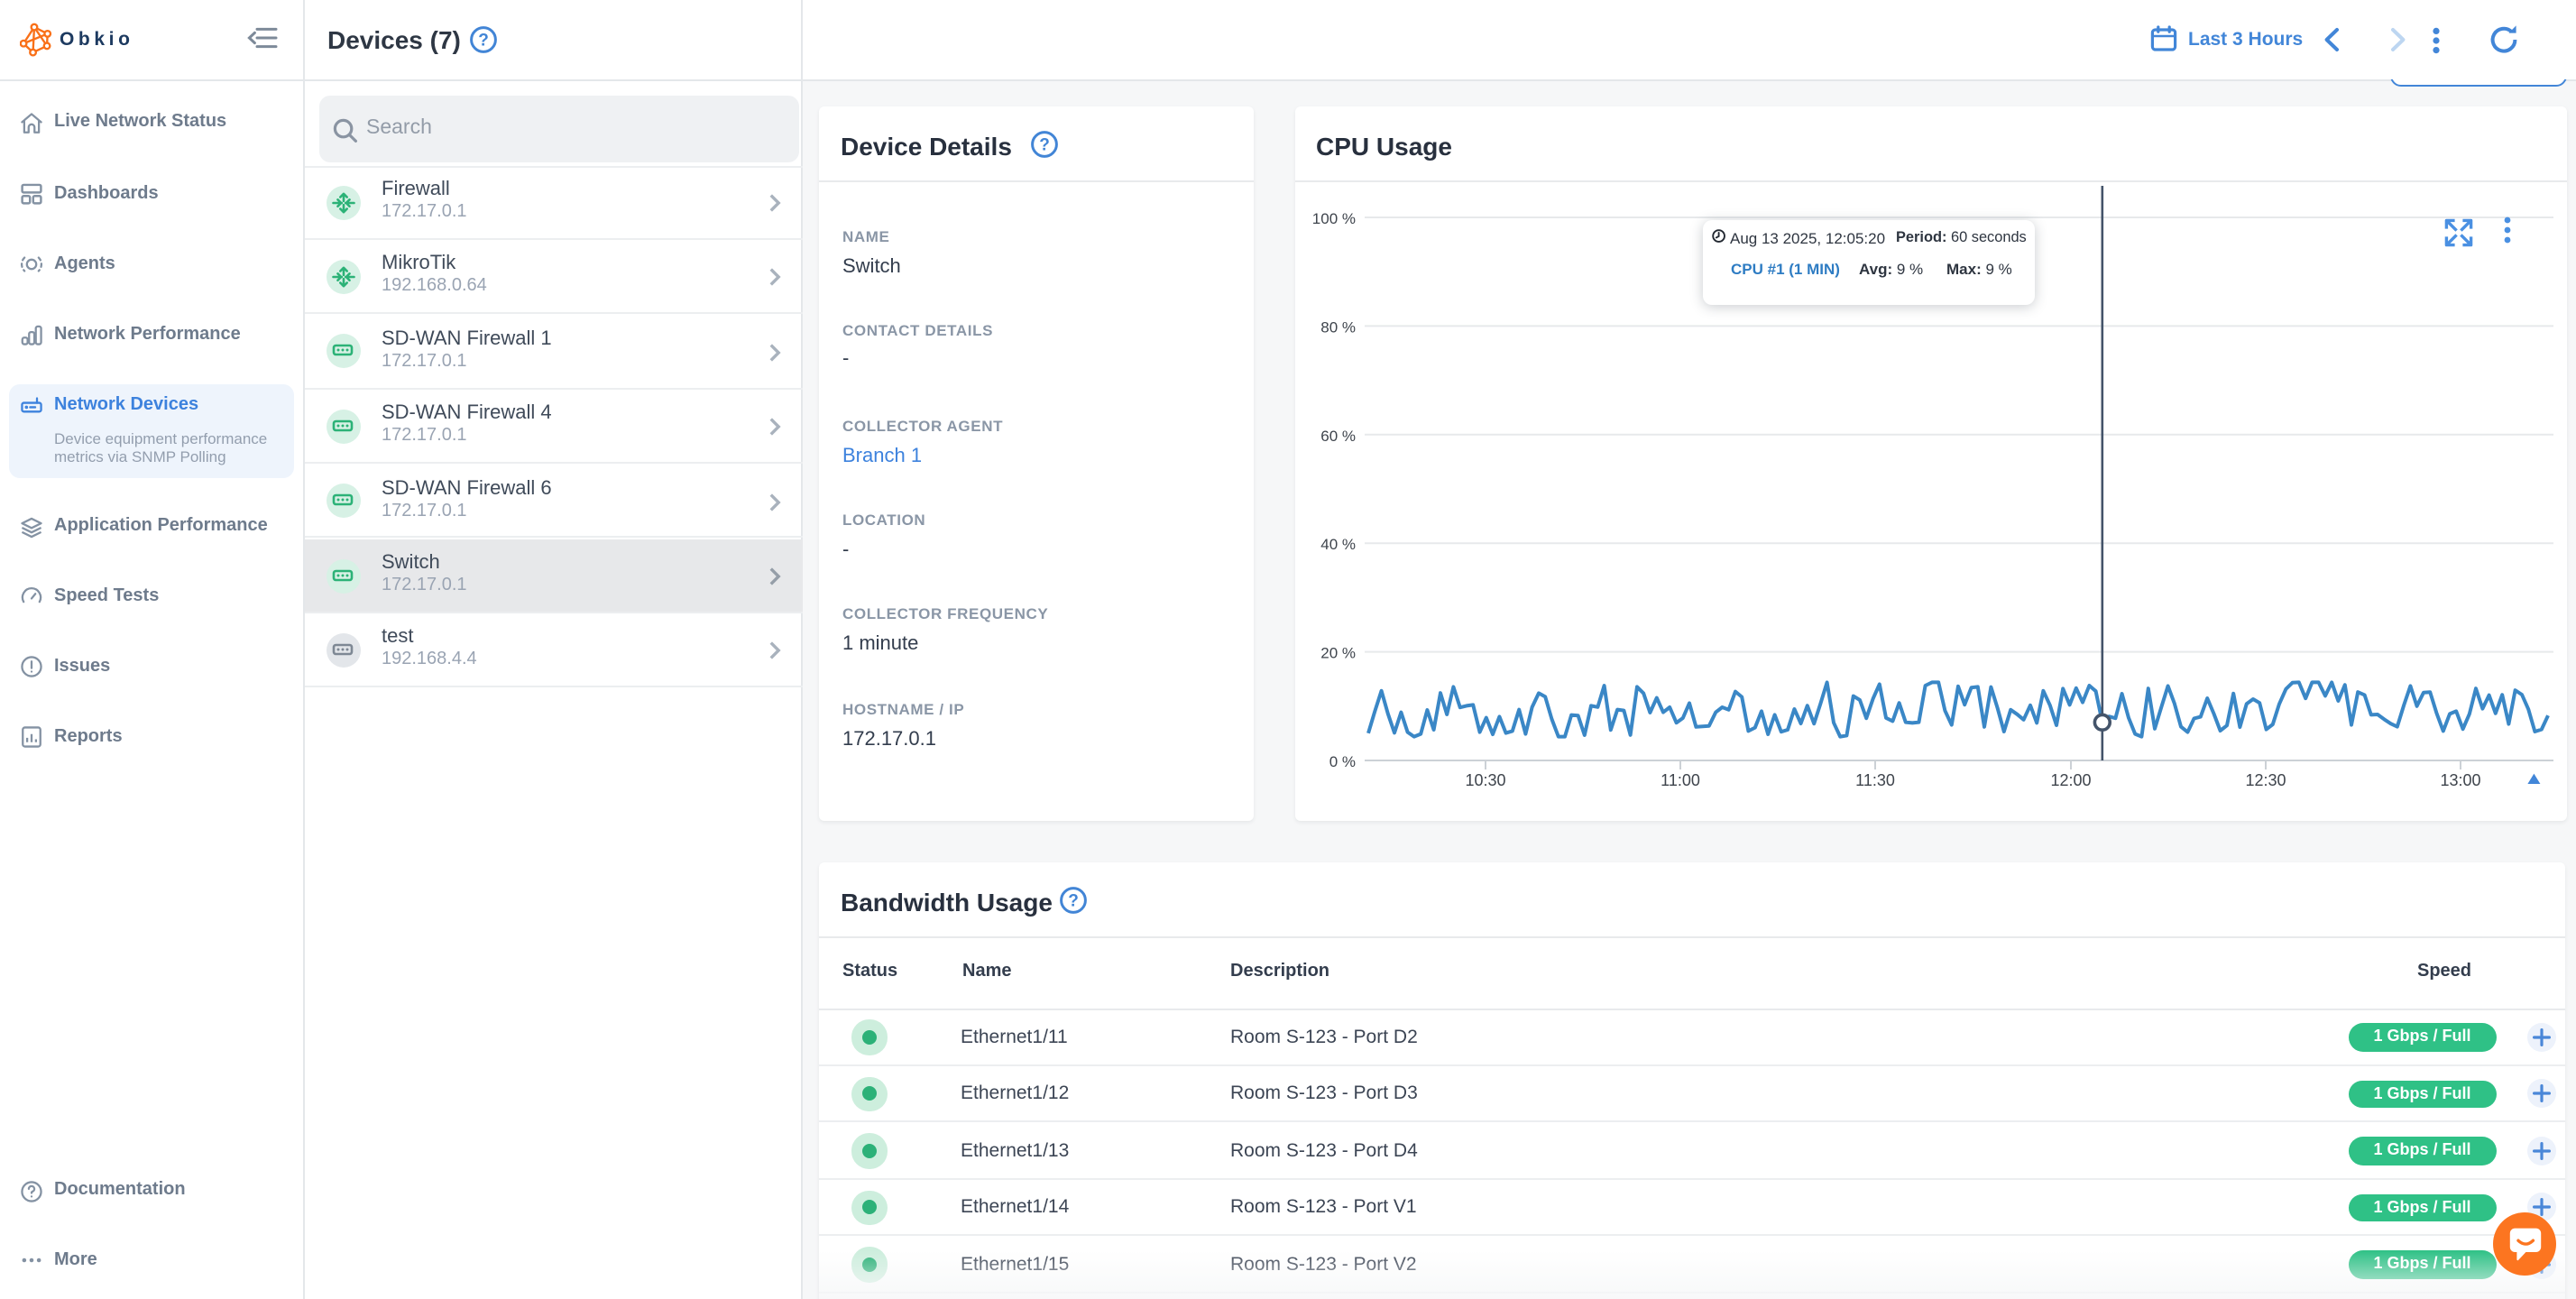  What do you see at coordinates (2264, 780) in the screenshot?
I see `svg-text: 12:30` at bounding box center [2264, 780].